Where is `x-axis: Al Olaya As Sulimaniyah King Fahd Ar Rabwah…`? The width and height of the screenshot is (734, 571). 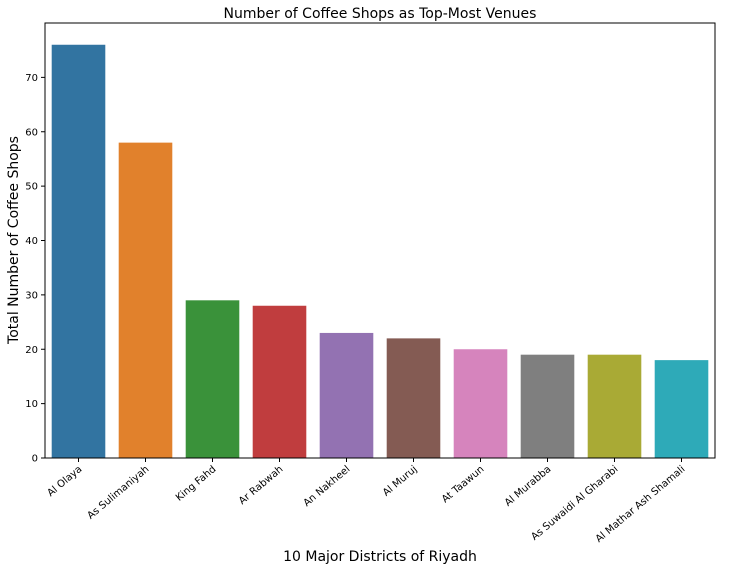 x-axis: Al Olaya As Sulimaniyah King Fahd Ar Rabwah… is located at coordinates (366, 501).